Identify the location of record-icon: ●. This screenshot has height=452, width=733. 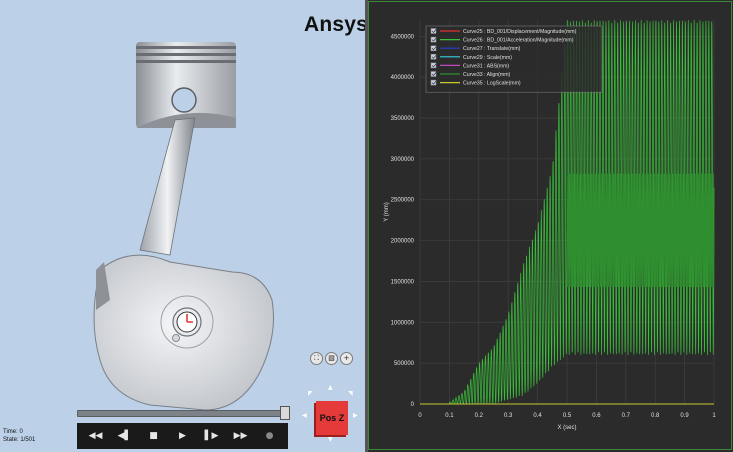
(269, 436).